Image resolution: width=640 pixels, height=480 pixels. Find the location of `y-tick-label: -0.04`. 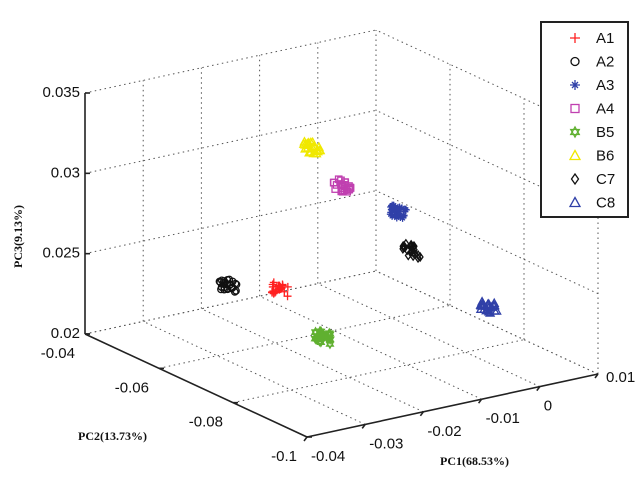

y-tick-label: -0.04 is located at coordinates (58, 353).